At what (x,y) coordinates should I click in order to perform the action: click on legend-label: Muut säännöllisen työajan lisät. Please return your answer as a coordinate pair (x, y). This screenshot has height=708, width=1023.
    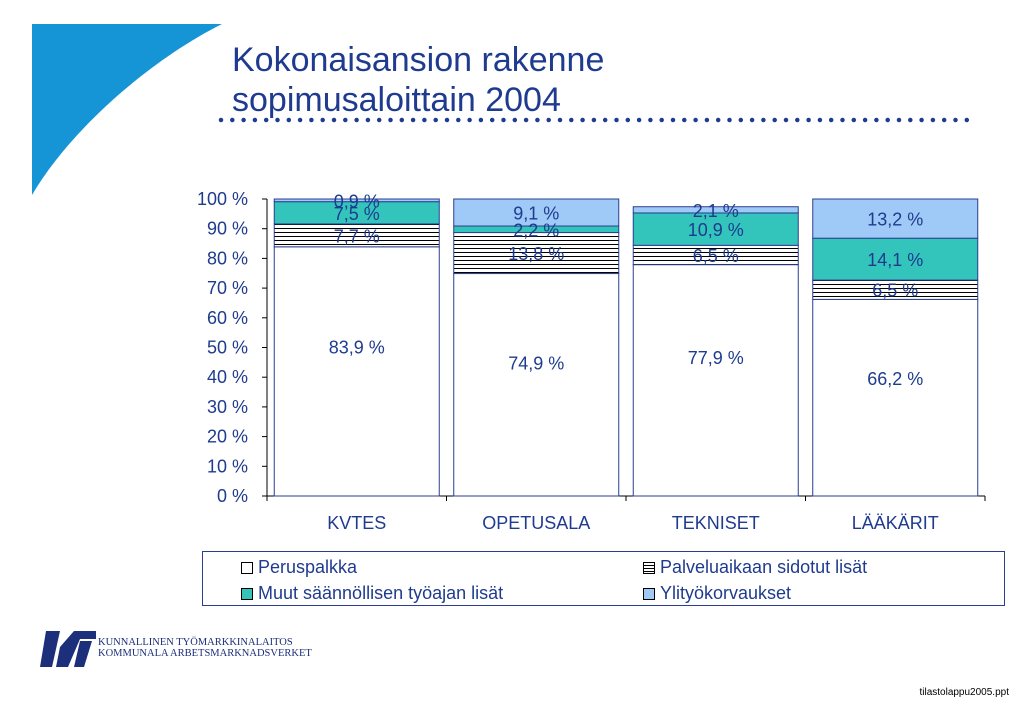
    Looking at the image, I should click on (381, 593).